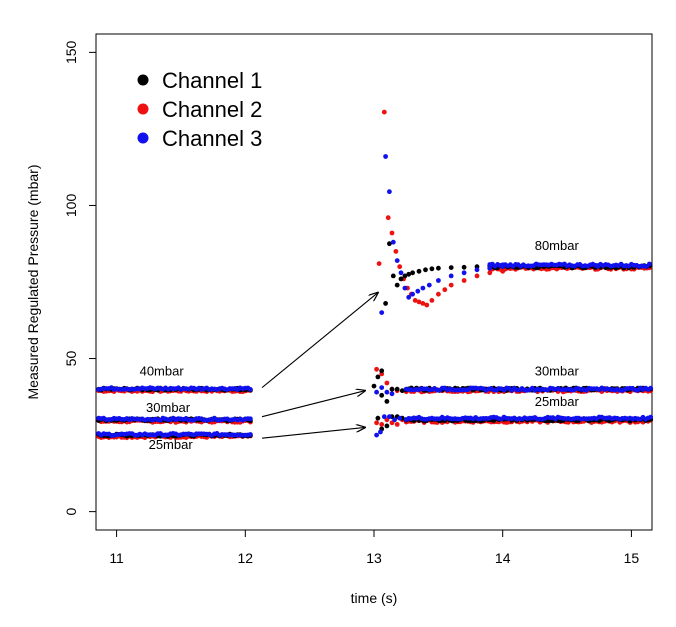  I want to click on x-axis-label: time (s), so click(374, 598).